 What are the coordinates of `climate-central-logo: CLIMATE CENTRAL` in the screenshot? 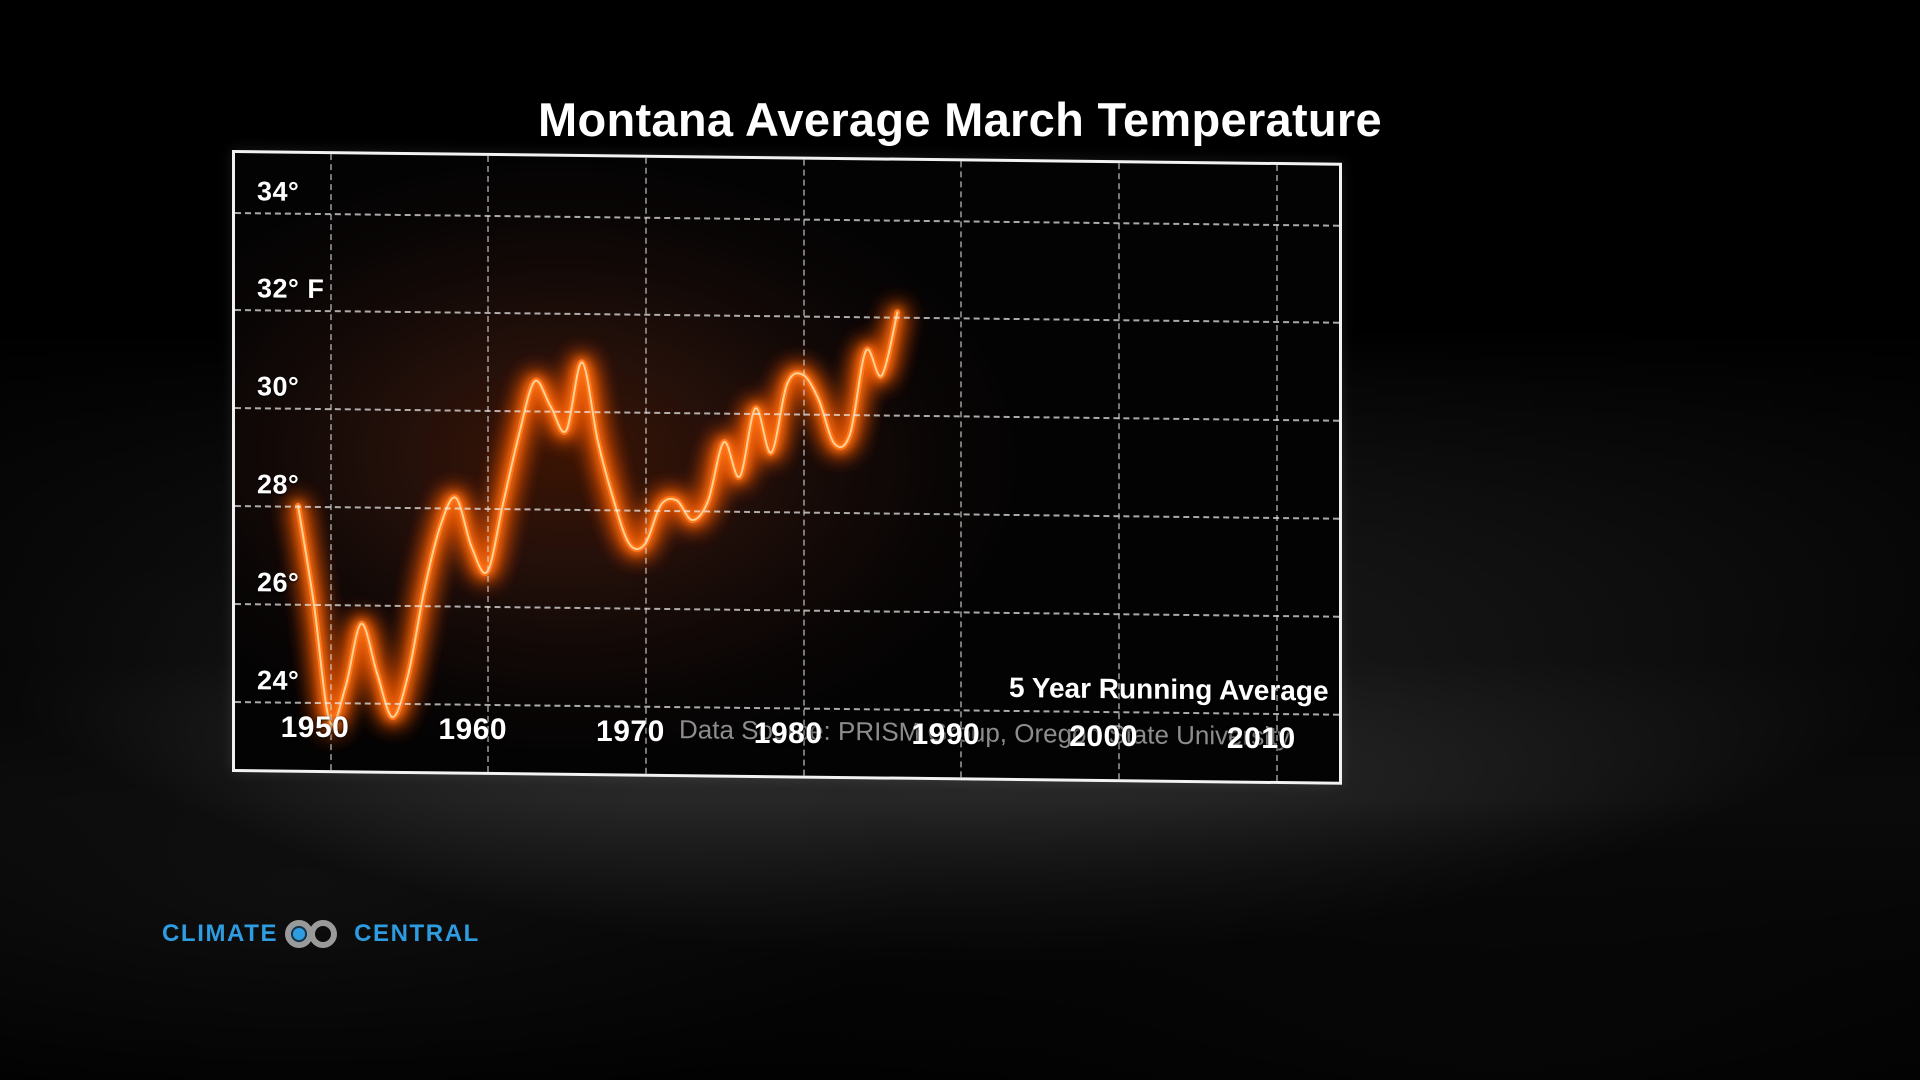 It's located at (321, 934).